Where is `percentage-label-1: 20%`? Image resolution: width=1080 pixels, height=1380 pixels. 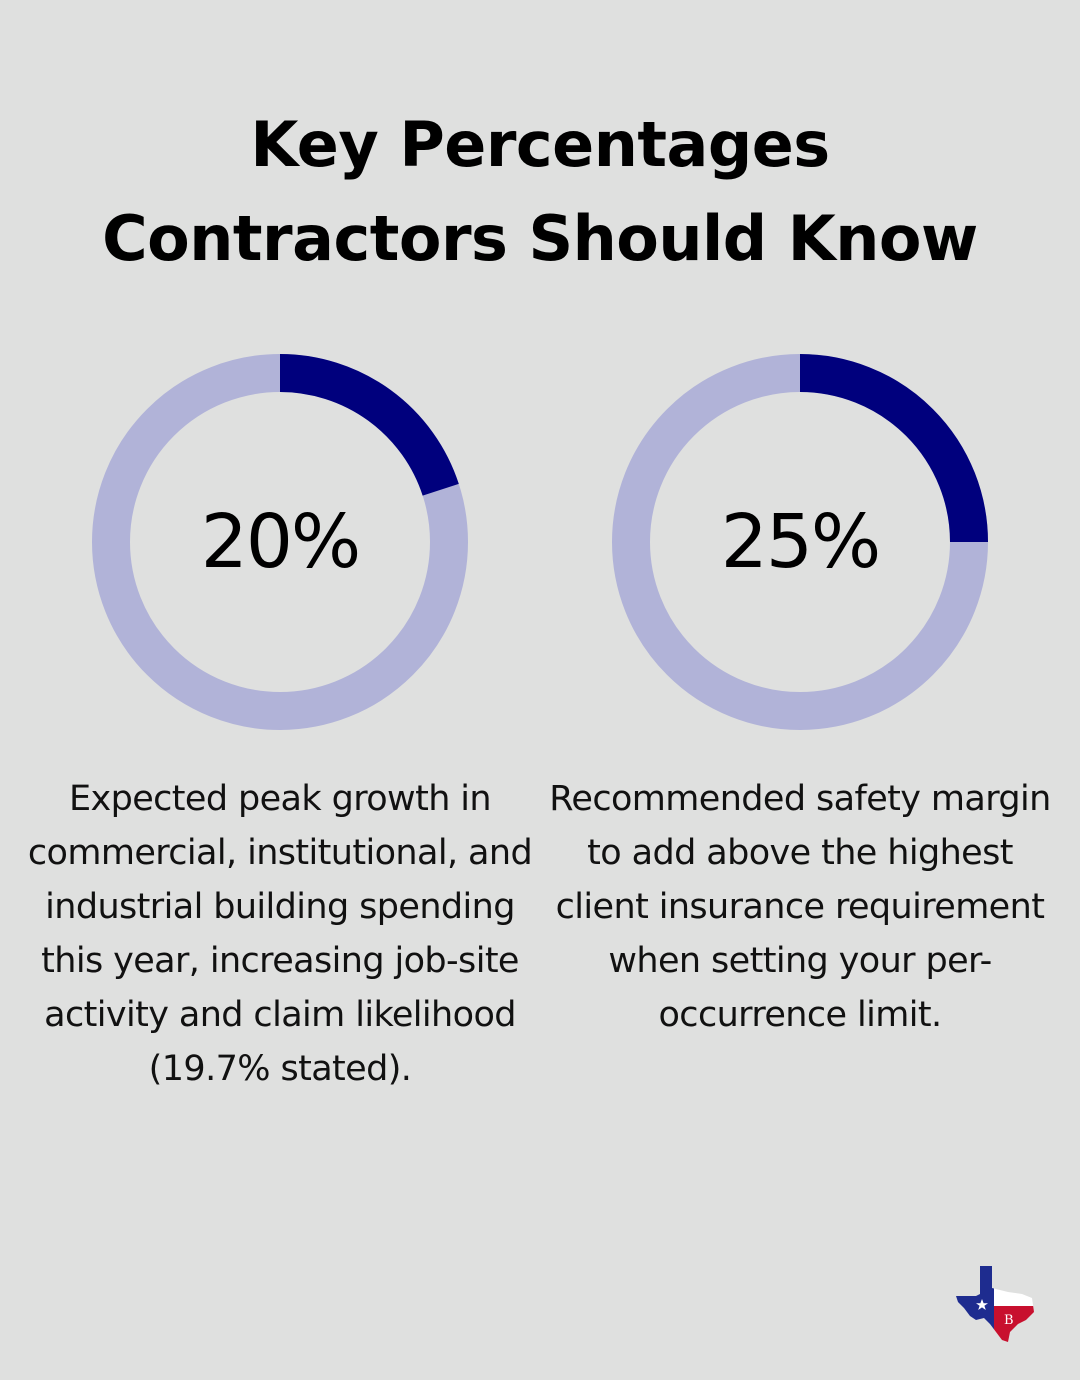
percentage-label-1: 20% is located at coordinates (280, 542).